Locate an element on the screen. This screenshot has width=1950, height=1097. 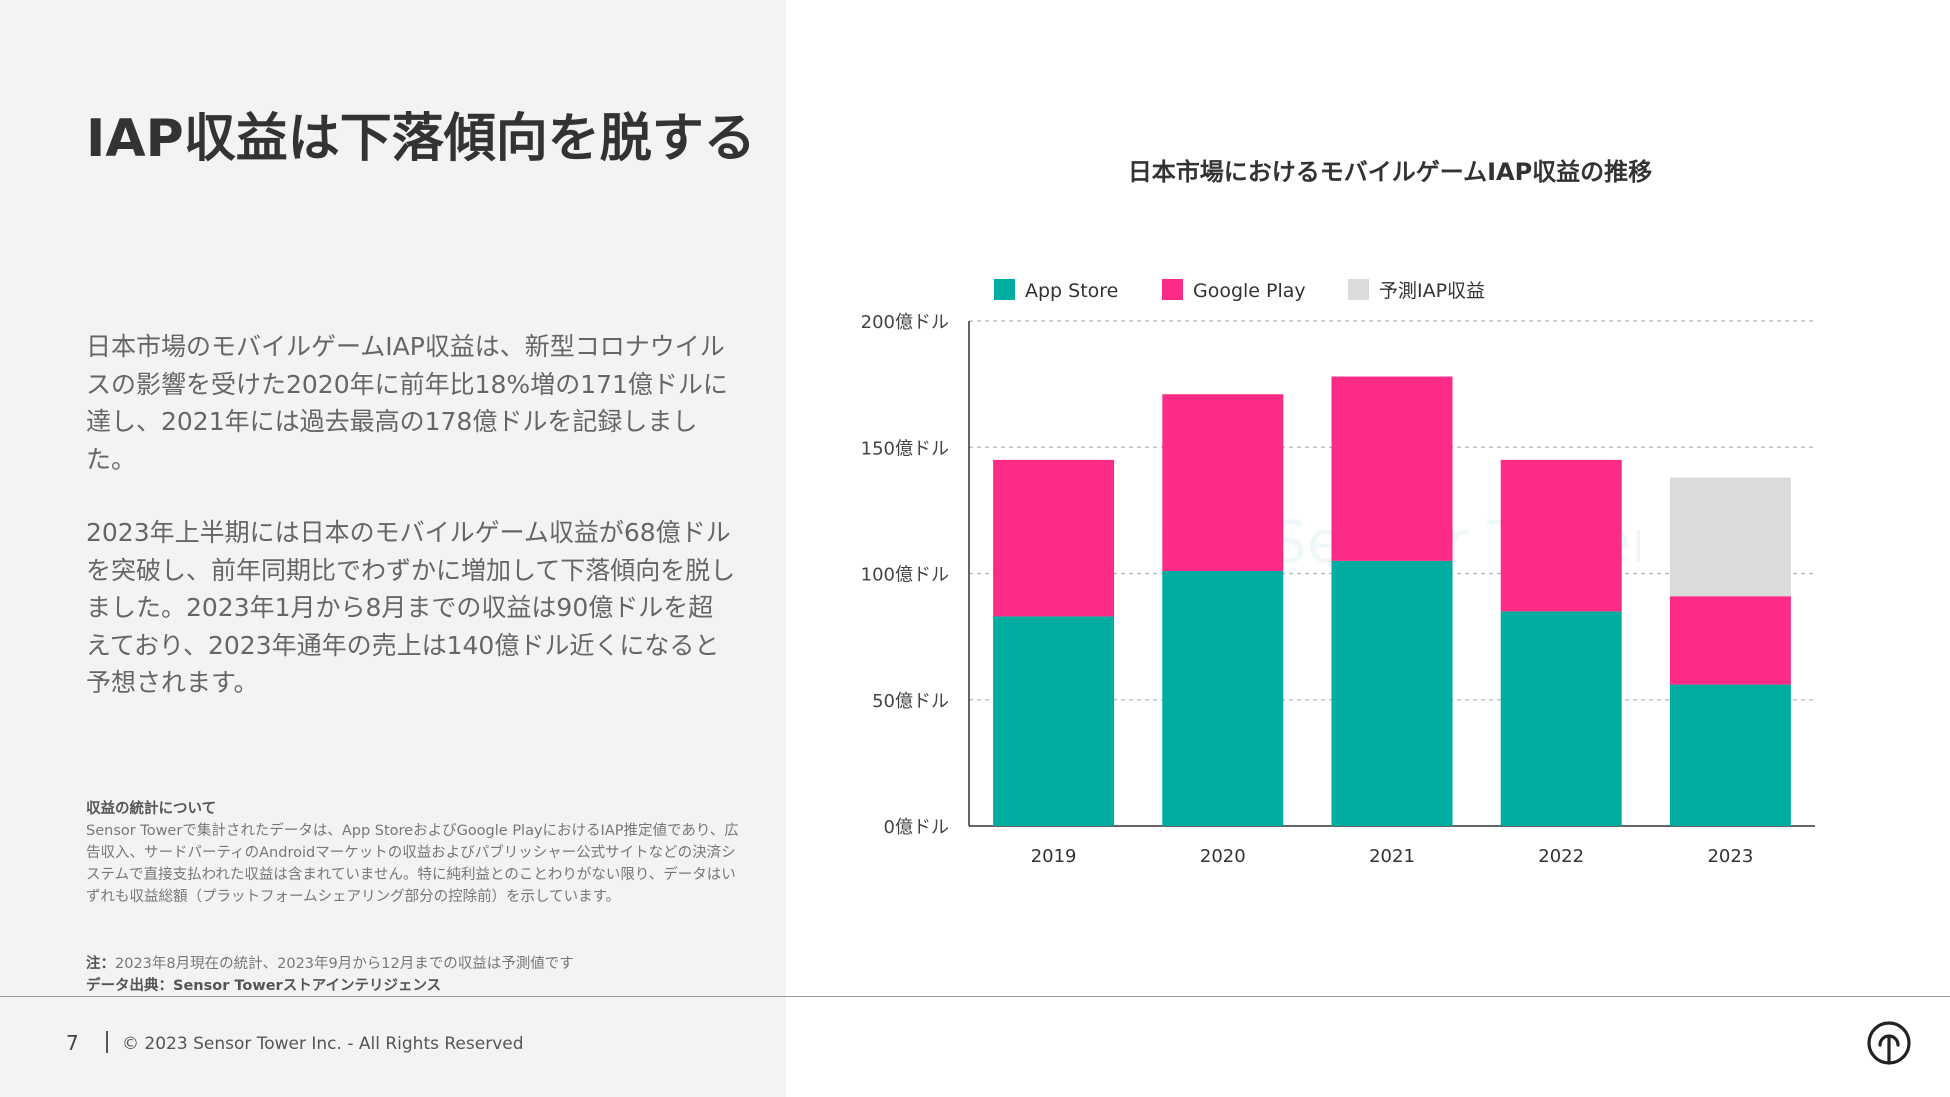
x-tick-label: 2023 is located at coordinates (1730, 856).